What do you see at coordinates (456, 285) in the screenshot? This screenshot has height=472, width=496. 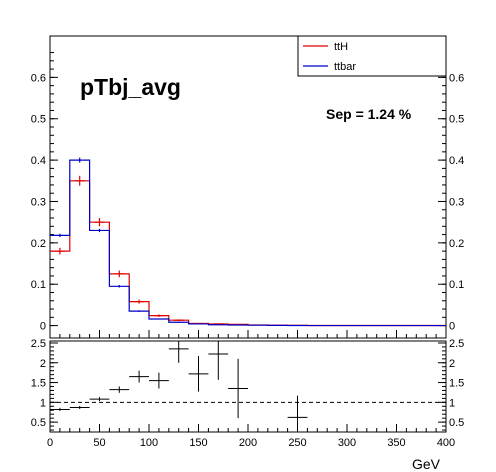 I see `y-tick-label-right: 0.1` at bounding box center [456, 285].